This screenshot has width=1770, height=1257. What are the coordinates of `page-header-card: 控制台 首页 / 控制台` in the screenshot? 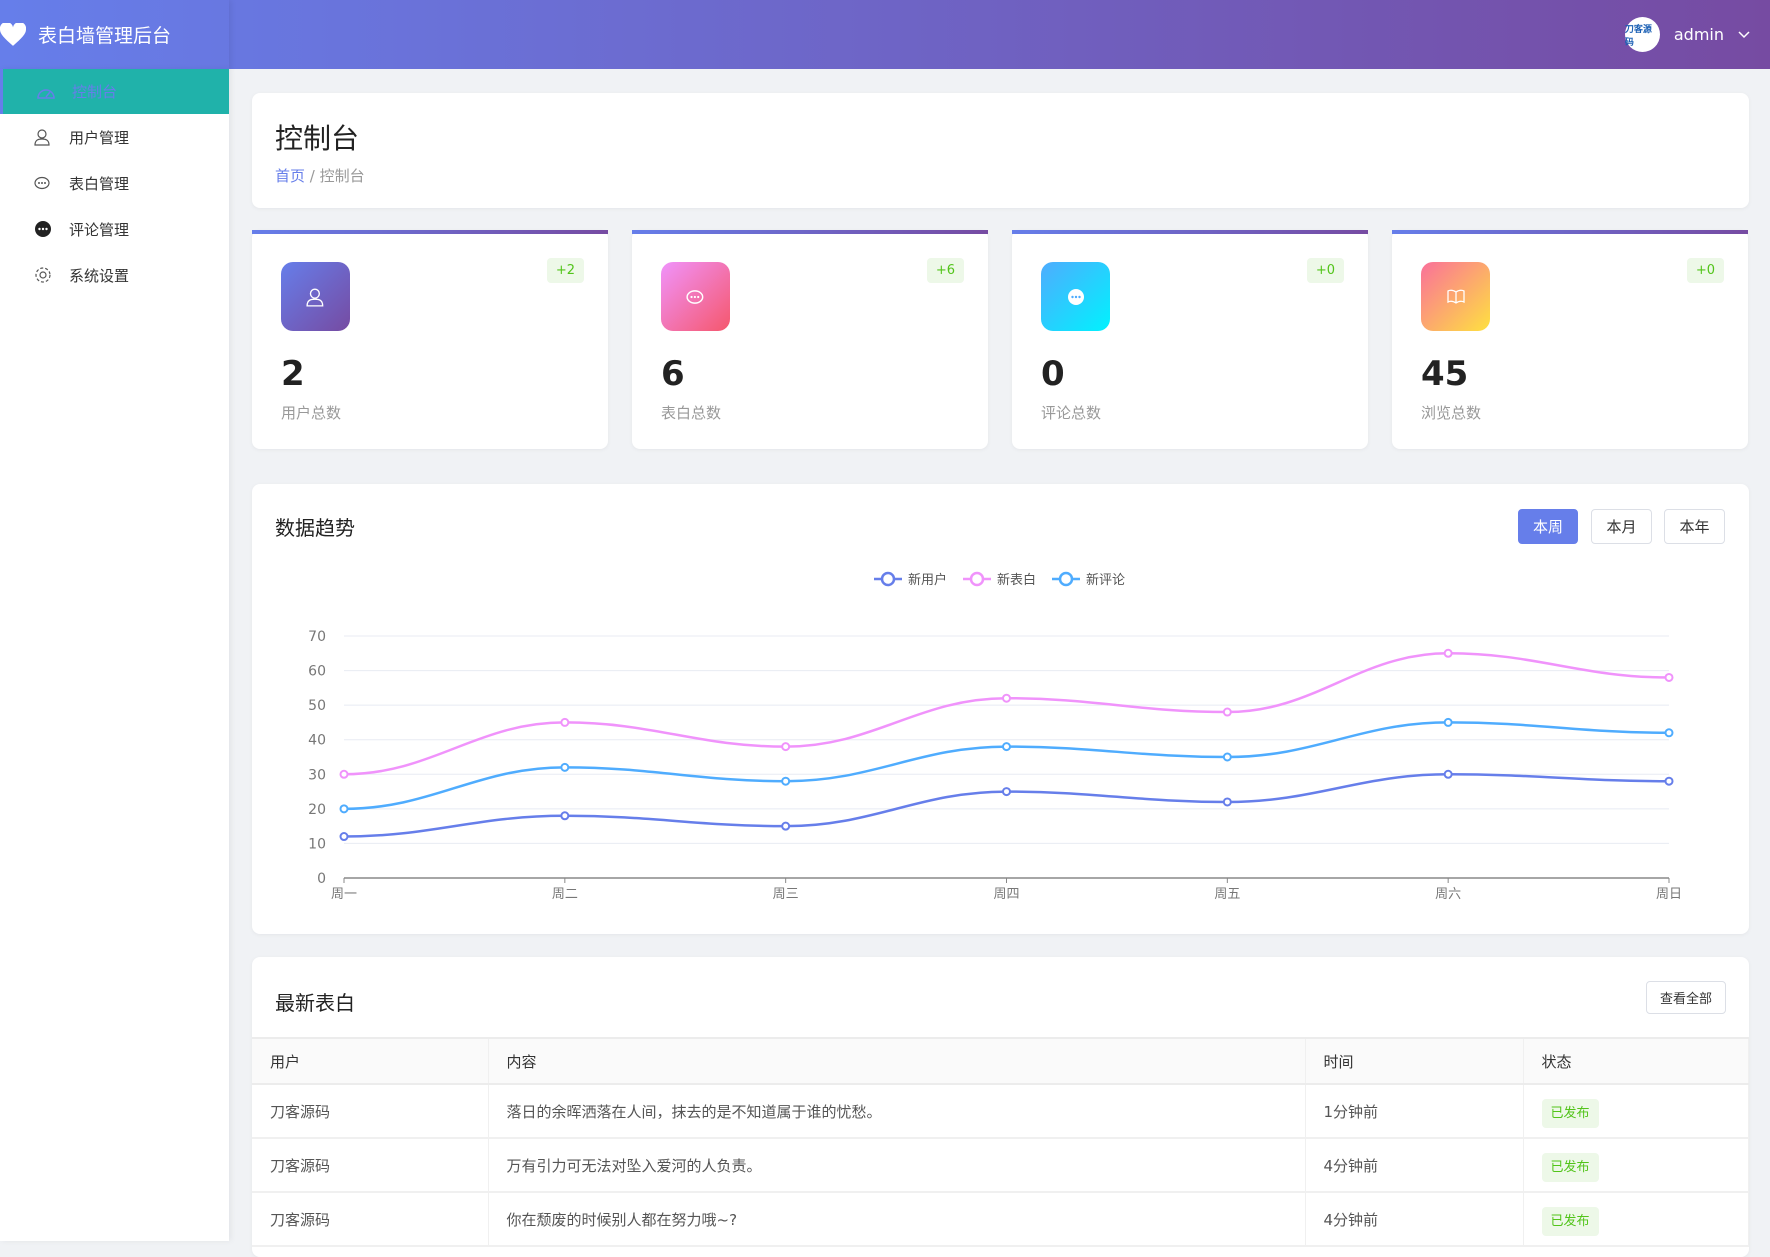 It's located at (1000, 150).